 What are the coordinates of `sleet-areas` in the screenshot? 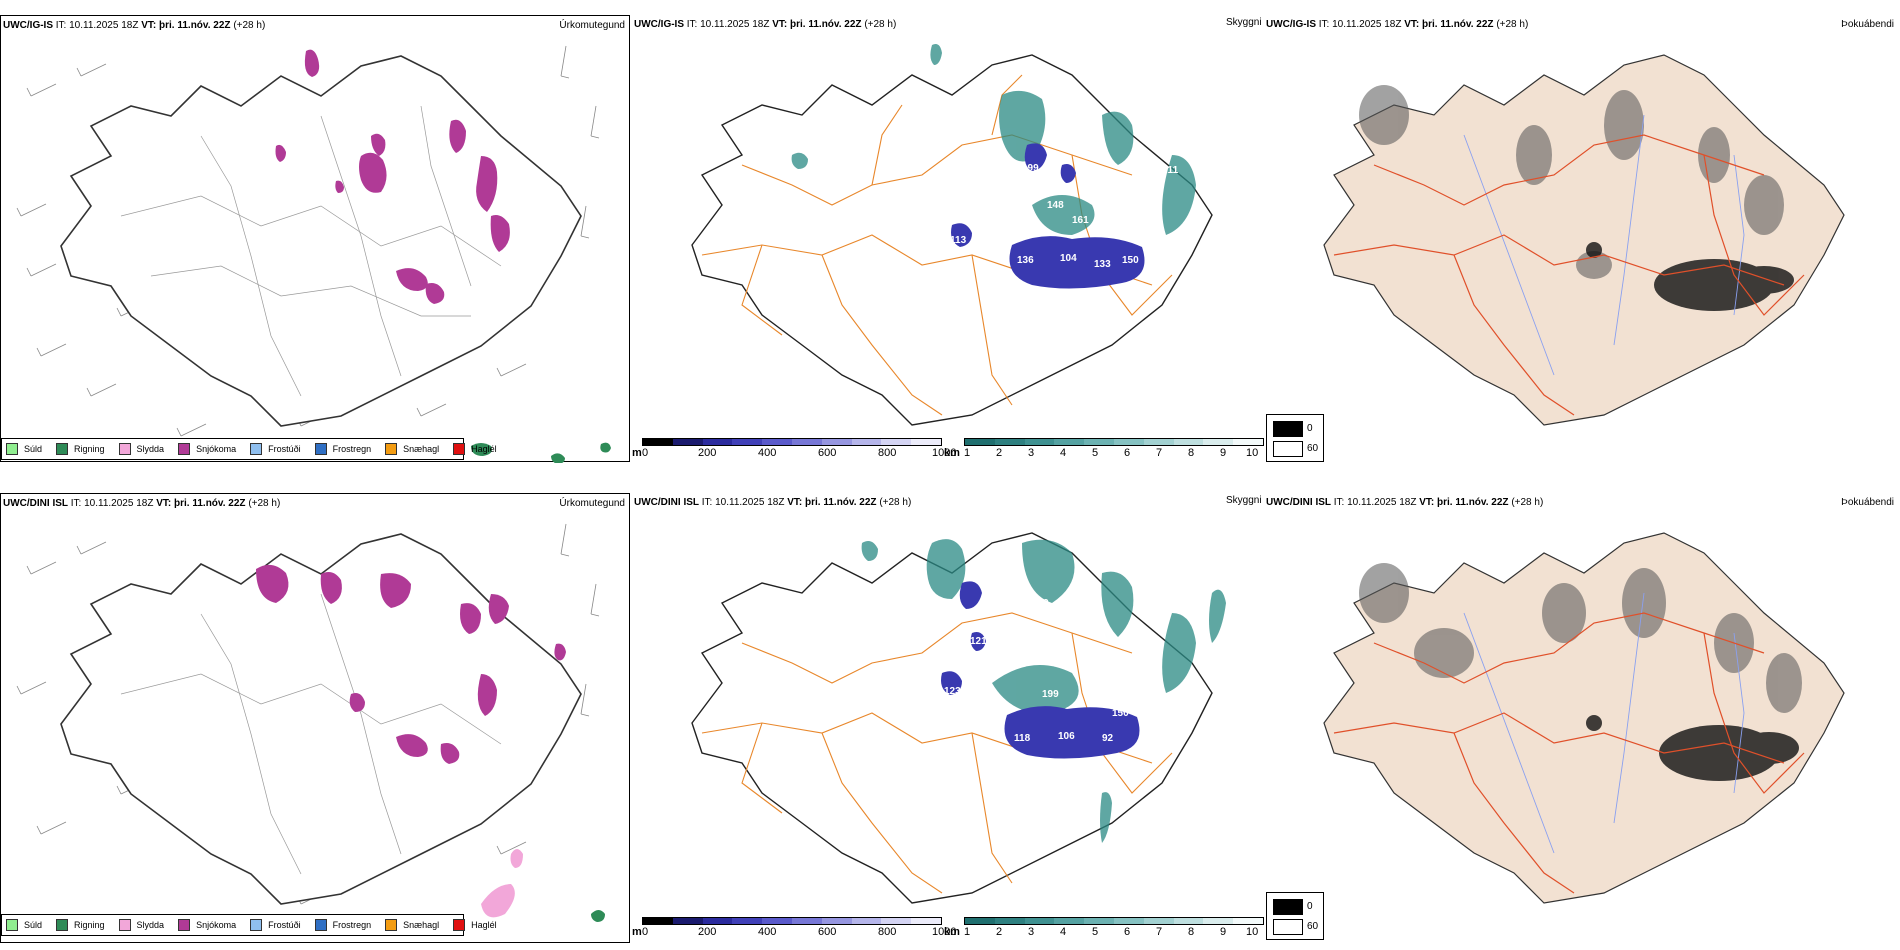 It's located at (502, 883).